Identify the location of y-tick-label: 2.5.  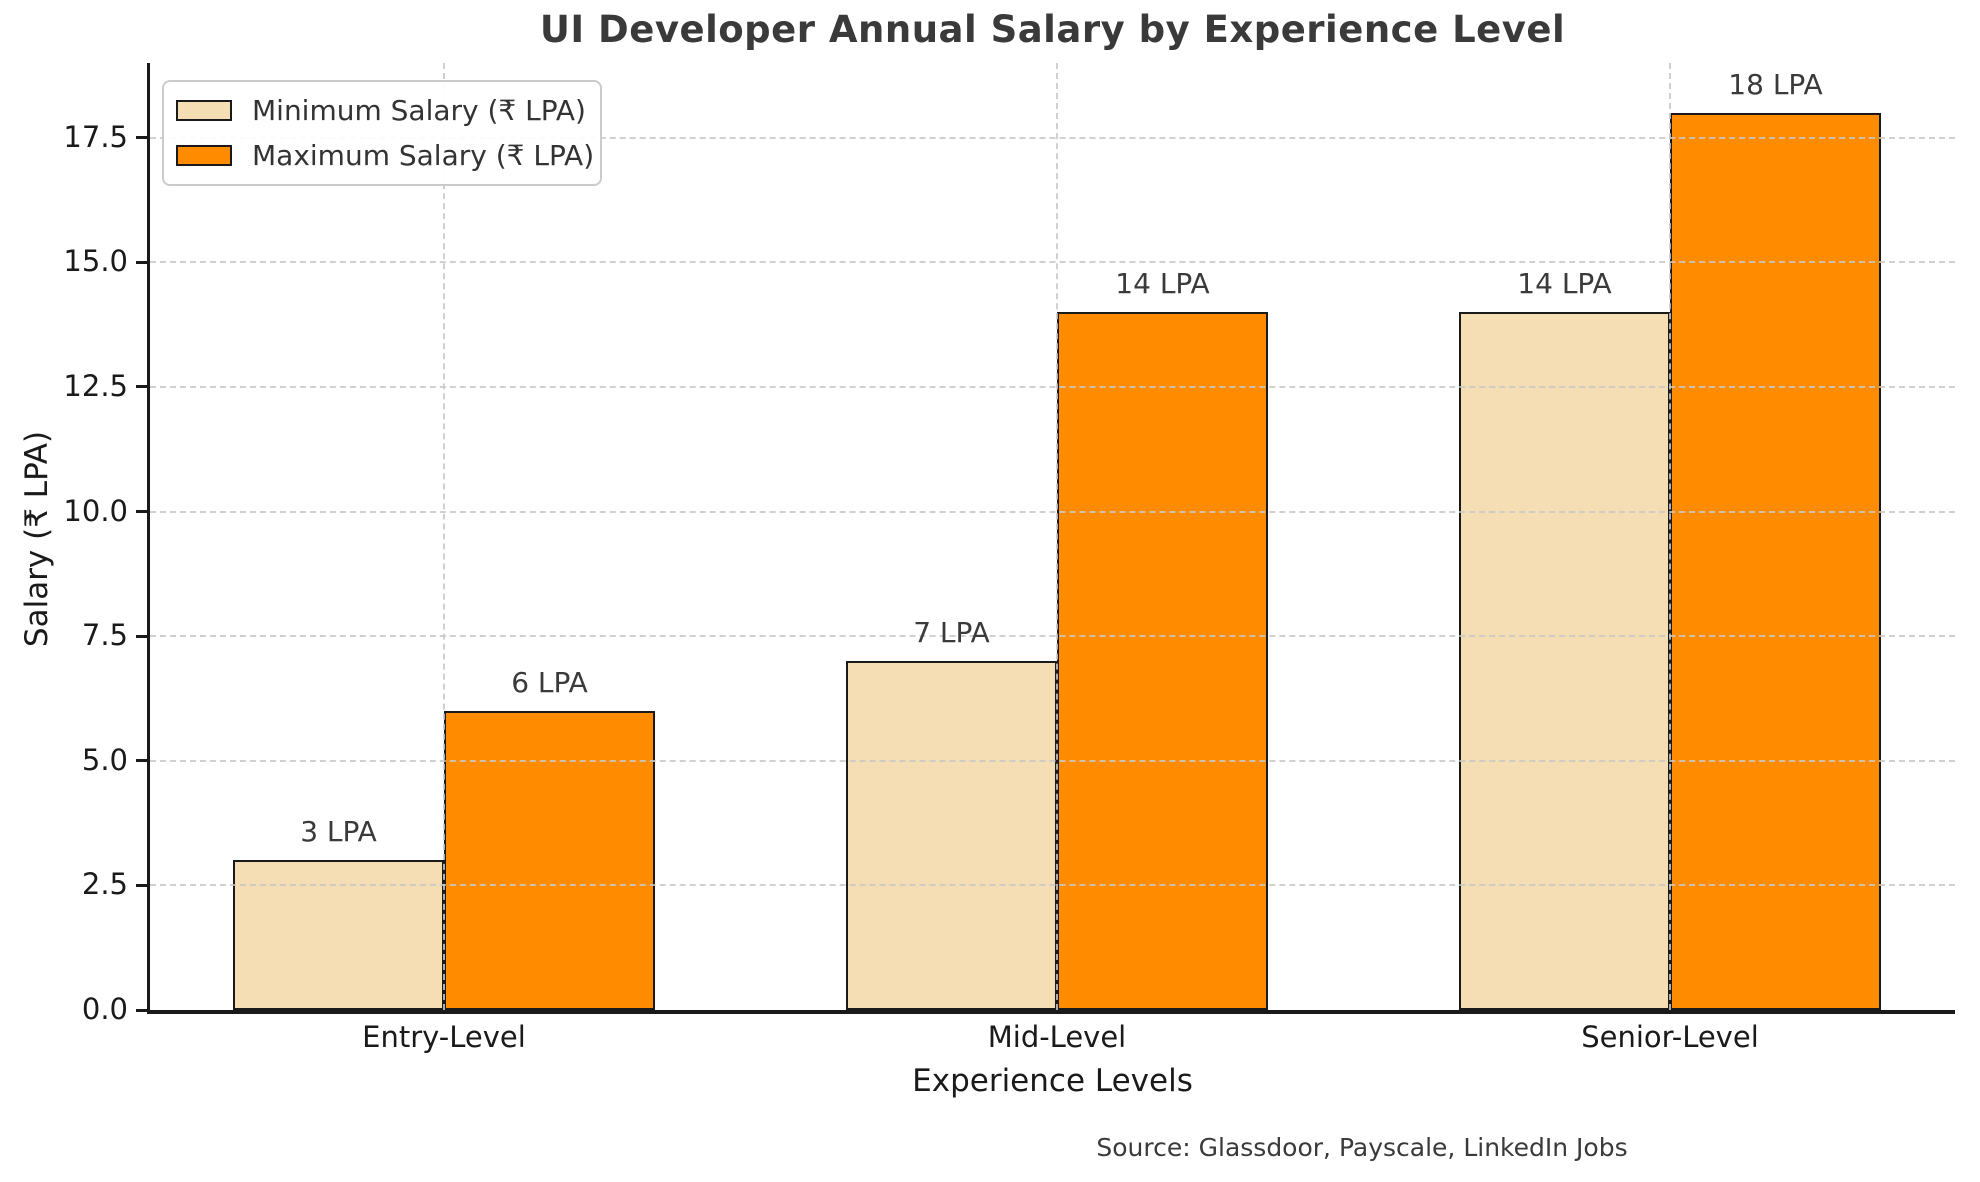
(104, 884).